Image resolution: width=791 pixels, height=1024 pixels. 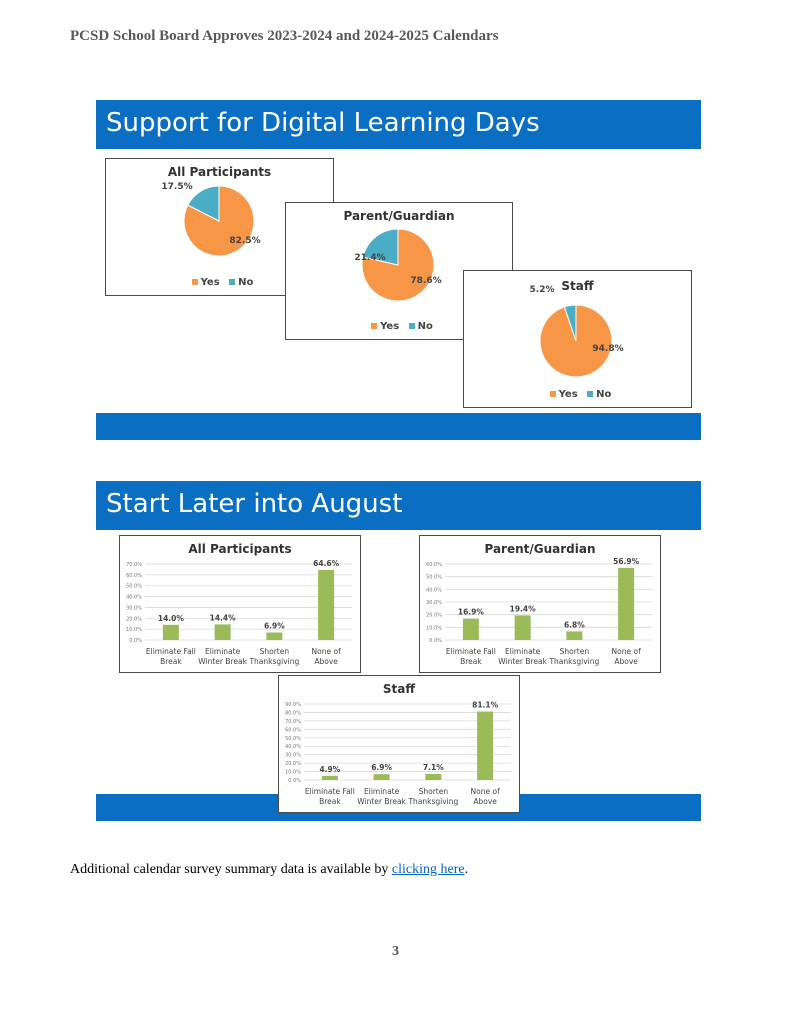 What do you see at coordinates (369, 258) in the screenshot?
I see `data-label: 21.4%` at bounding box center [369, 258].